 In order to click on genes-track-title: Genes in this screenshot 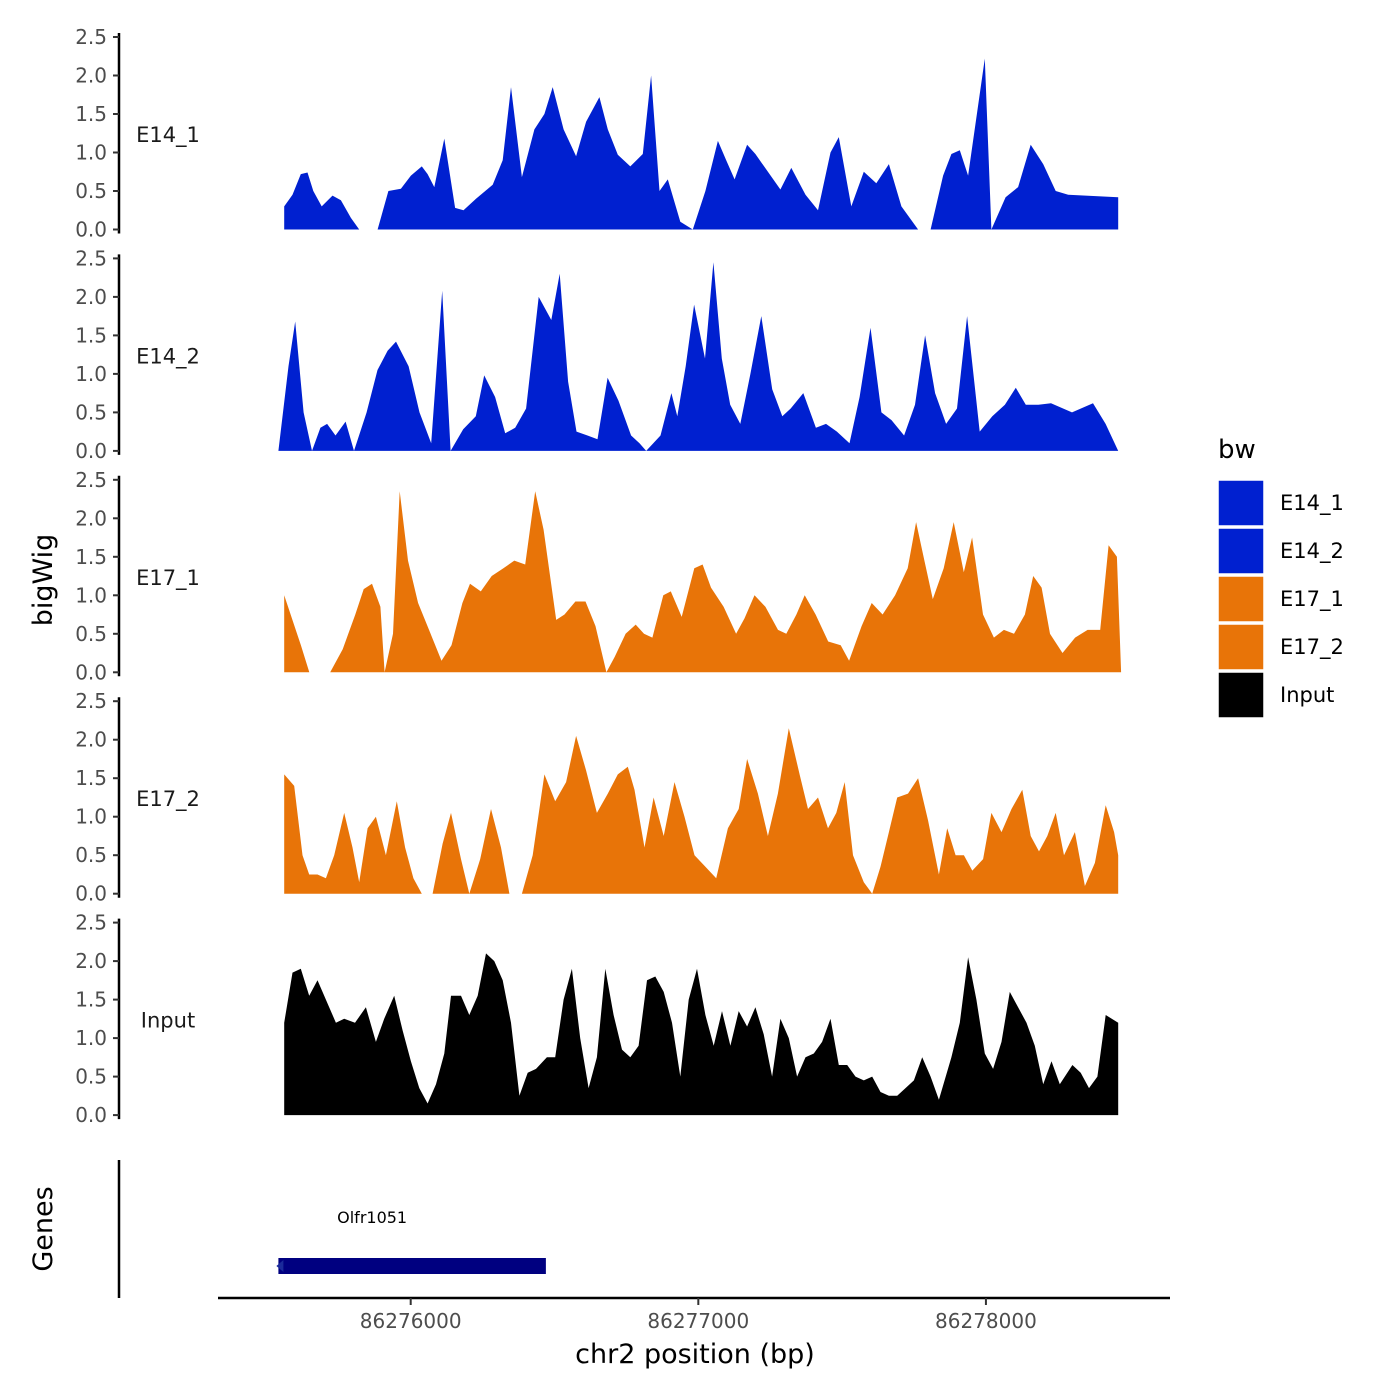, I will do `click(43, 1228)`.